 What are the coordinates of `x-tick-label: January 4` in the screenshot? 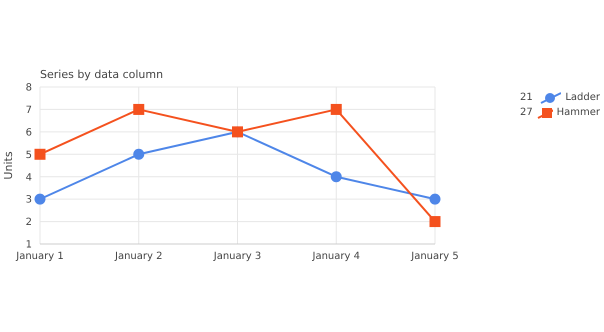 It's located at (336, 256).